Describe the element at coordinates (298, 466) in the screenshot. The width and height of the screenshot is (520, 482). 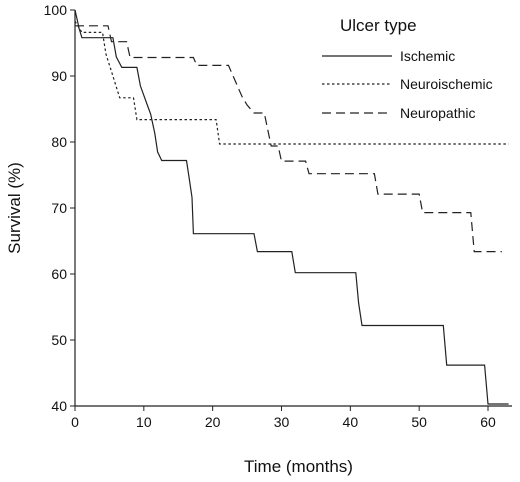
I see `x-axis-title: Time (months)` at that location.